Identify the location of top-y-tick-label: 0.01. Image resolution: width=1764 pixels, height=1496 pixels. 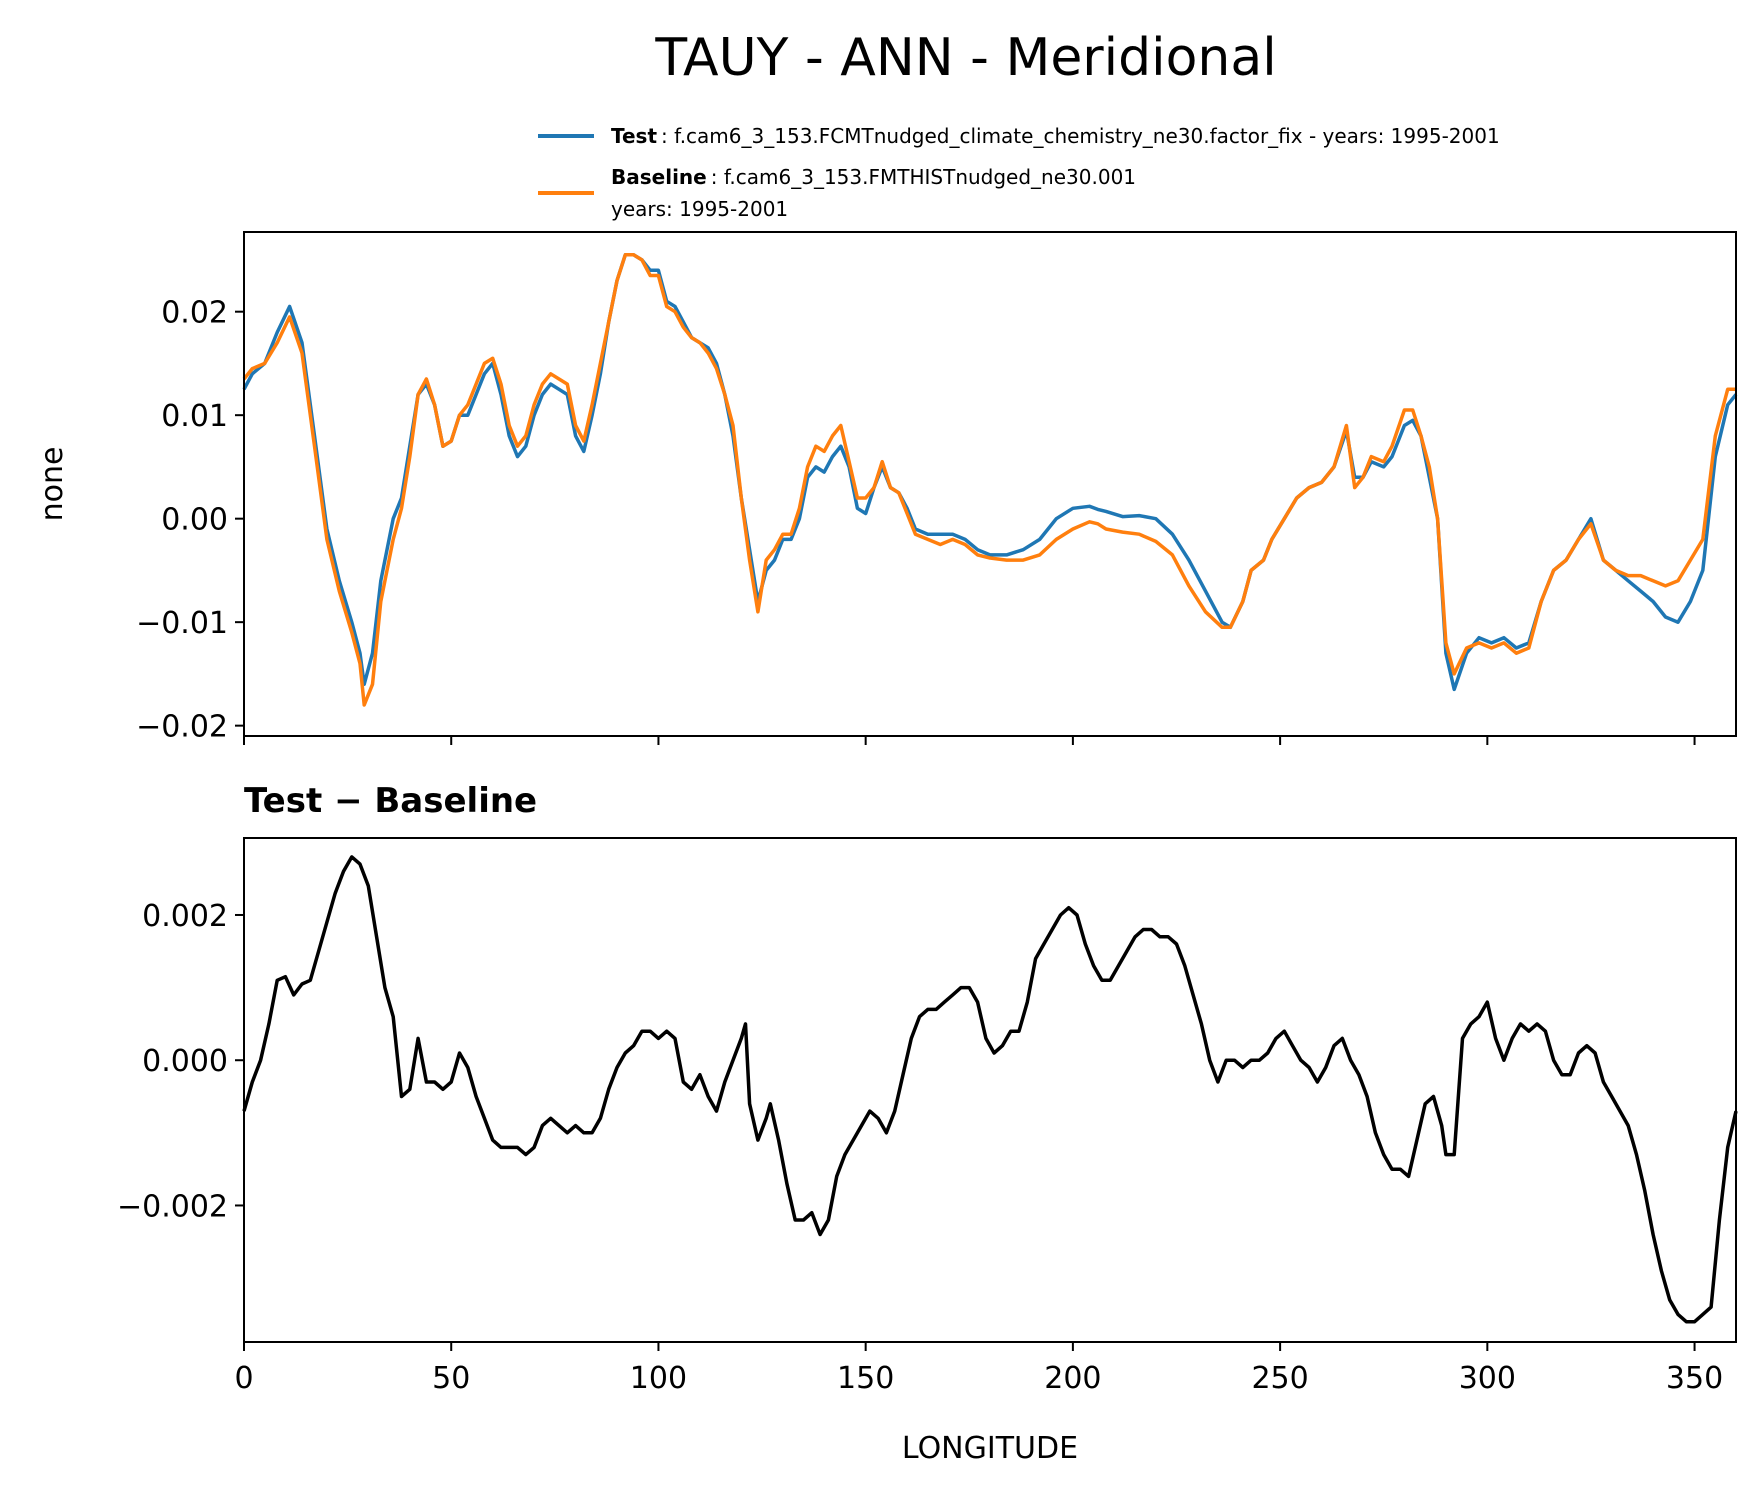
(194, 416).